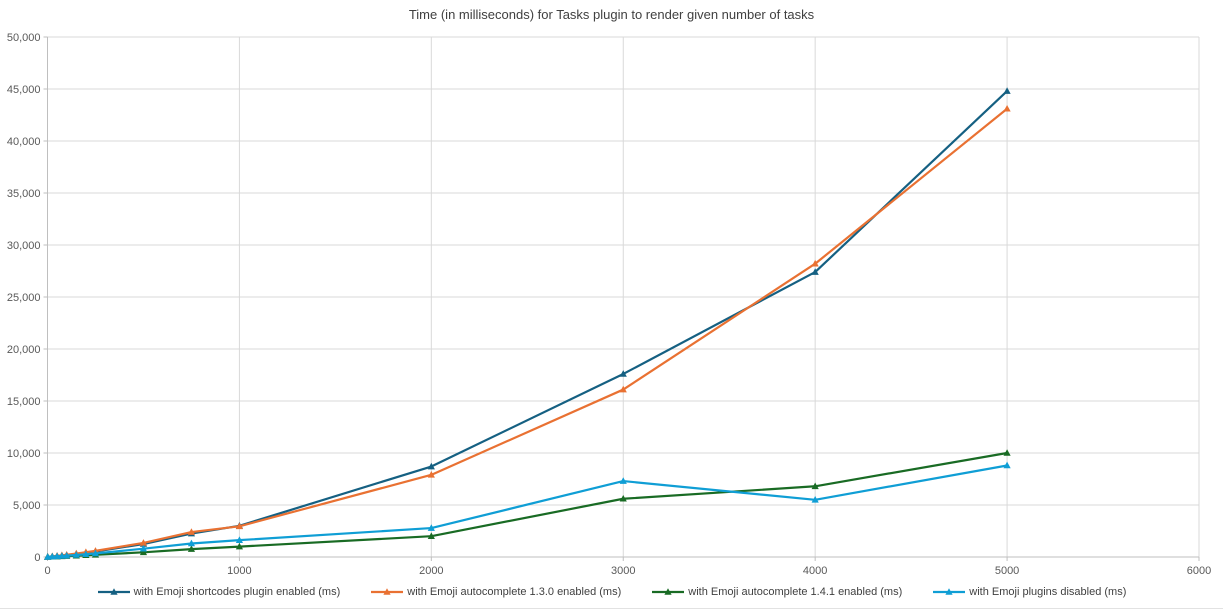  Describe the element at coordinates (1199, 571) in the screenshot. I see `x-tick-label: 6000` at that location.